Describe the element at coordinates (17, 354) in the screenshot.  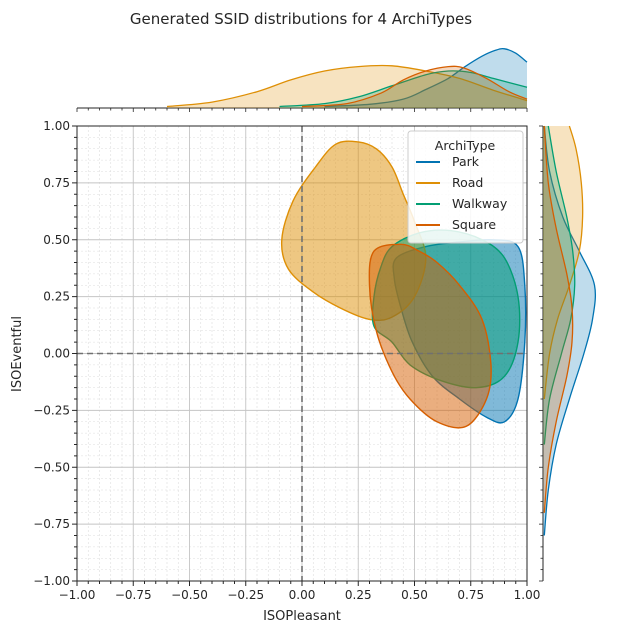
I see `y-axis-label: ISOEventful` at that location.